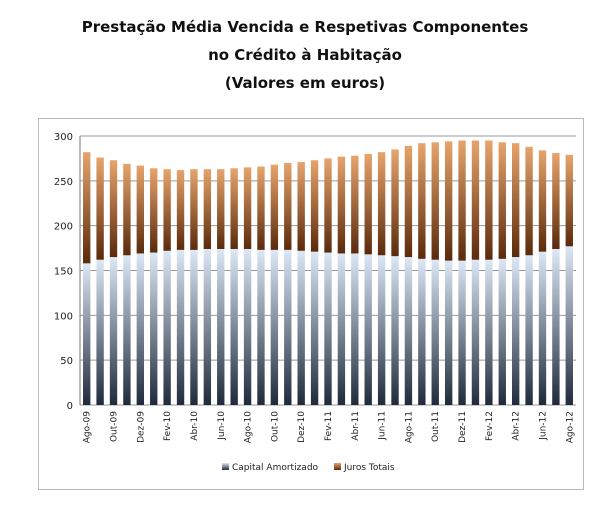 This screenshot has height=512, width=610. I want to click on x-tick-label: Dez-11, so click(463, 427).